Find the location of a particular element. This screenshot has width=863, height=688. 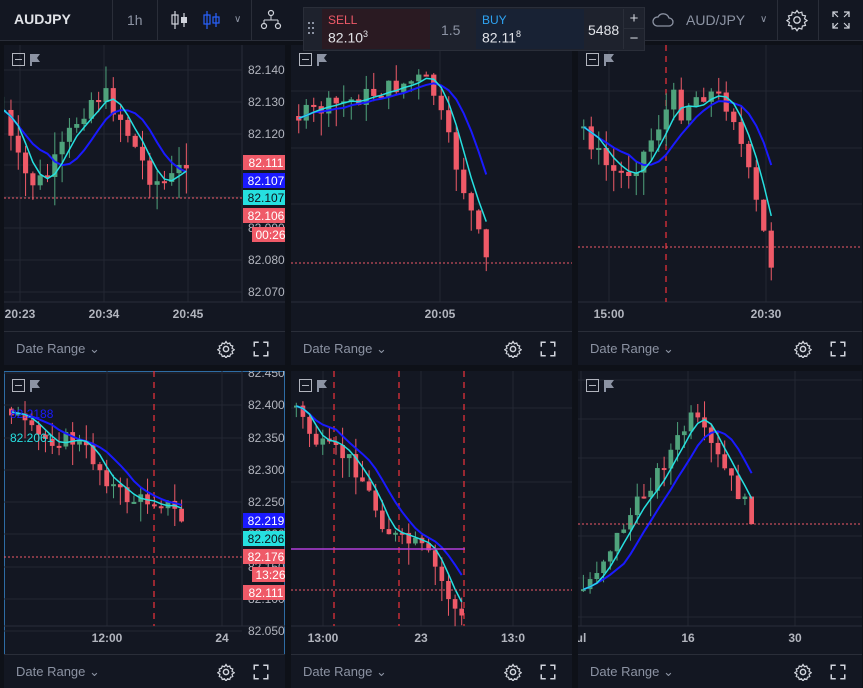

drag-handle-icon is located at coordinates (312, 30).